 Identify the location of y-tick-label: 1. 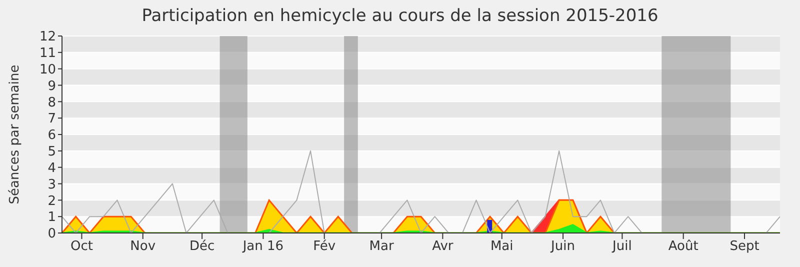
(52, 218).